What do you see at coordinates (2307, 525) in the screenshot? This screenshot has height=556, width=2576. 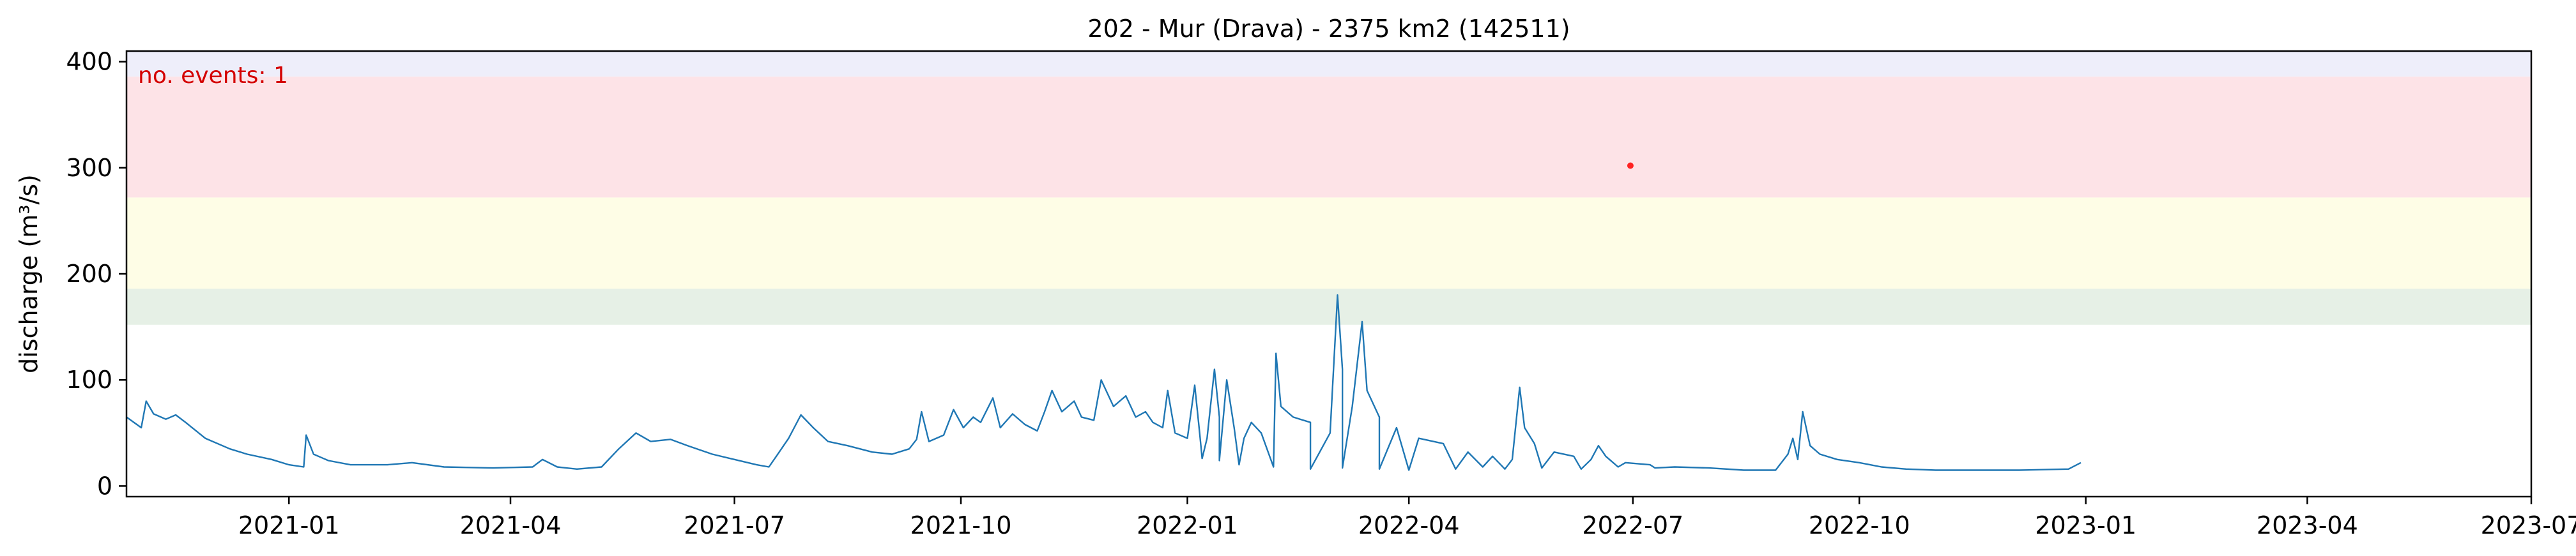 I see `x-tick-label: 2023-04` at bounding box center [2307, 525].